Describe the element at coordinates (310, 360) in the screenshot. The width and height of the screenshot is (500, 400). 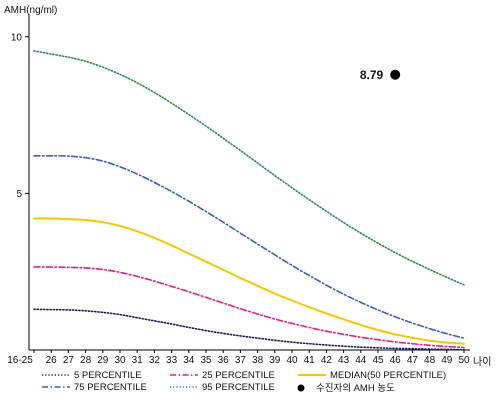
I see `x-tick-label: 41` at that location.